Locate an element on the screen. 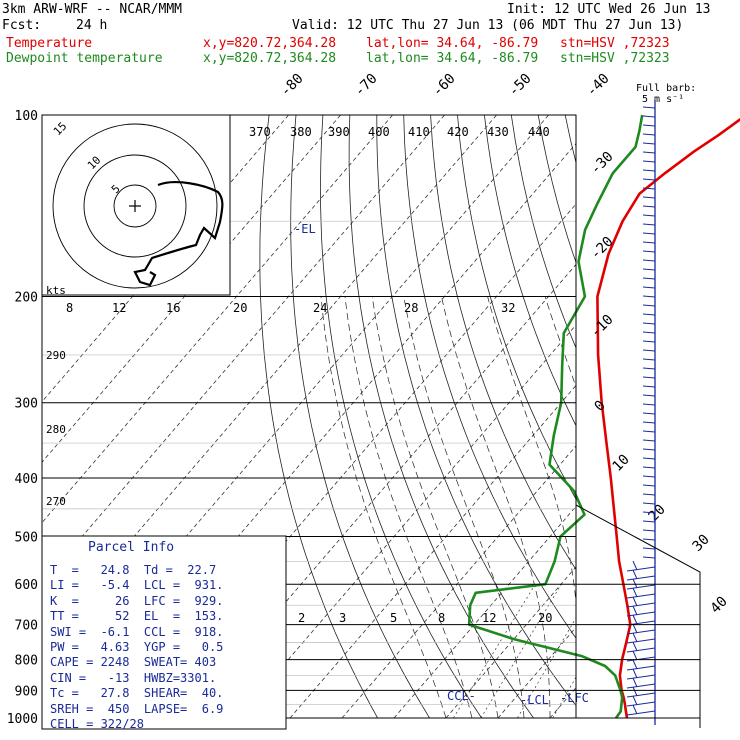 This screenshot has width=740, height=740. parcel-info-row: CAPE = 2248 SWEAT= 403 is located at coordinates (133, 662).